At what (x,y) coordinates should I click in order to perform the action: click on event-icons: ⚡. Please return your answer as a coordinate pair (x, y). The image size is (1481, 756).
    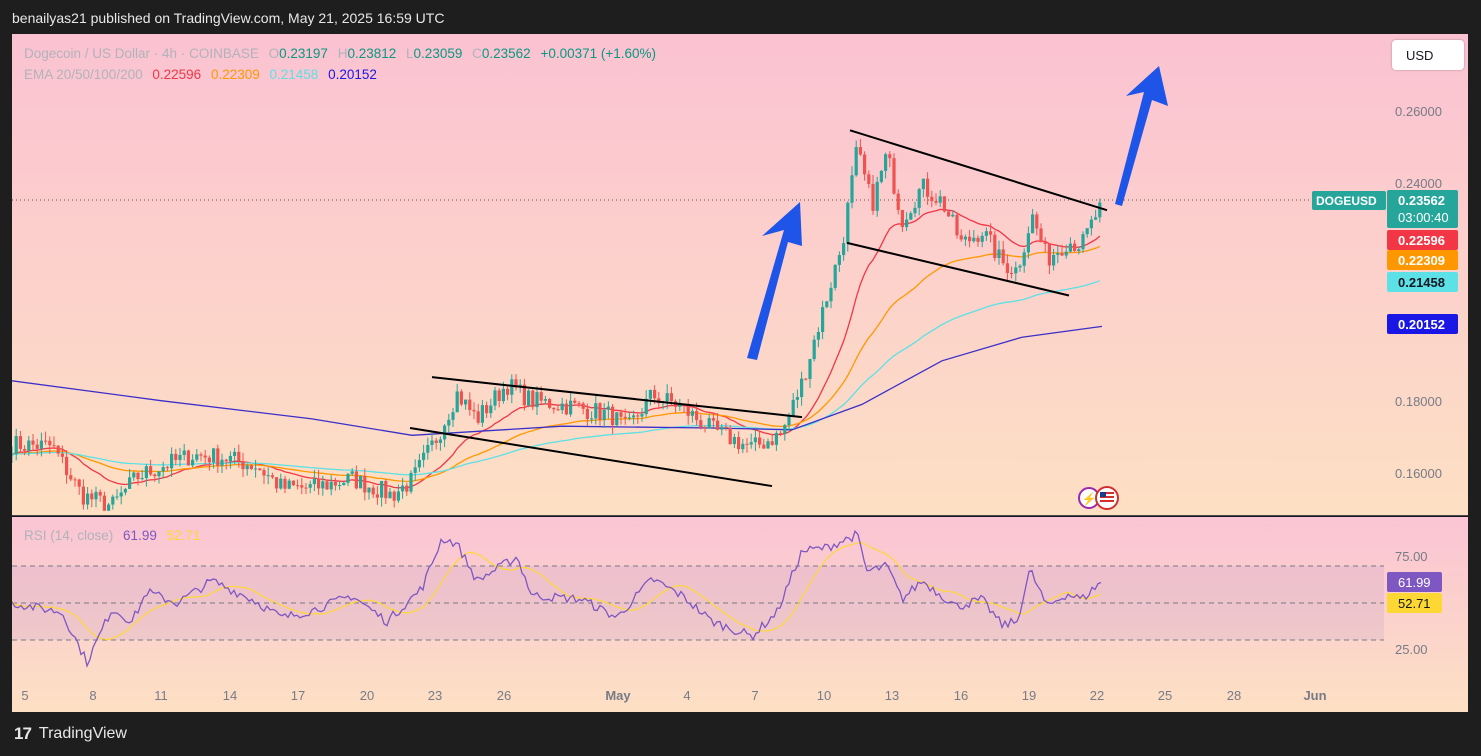
    Looking at the image, I should click on (1098, 498).